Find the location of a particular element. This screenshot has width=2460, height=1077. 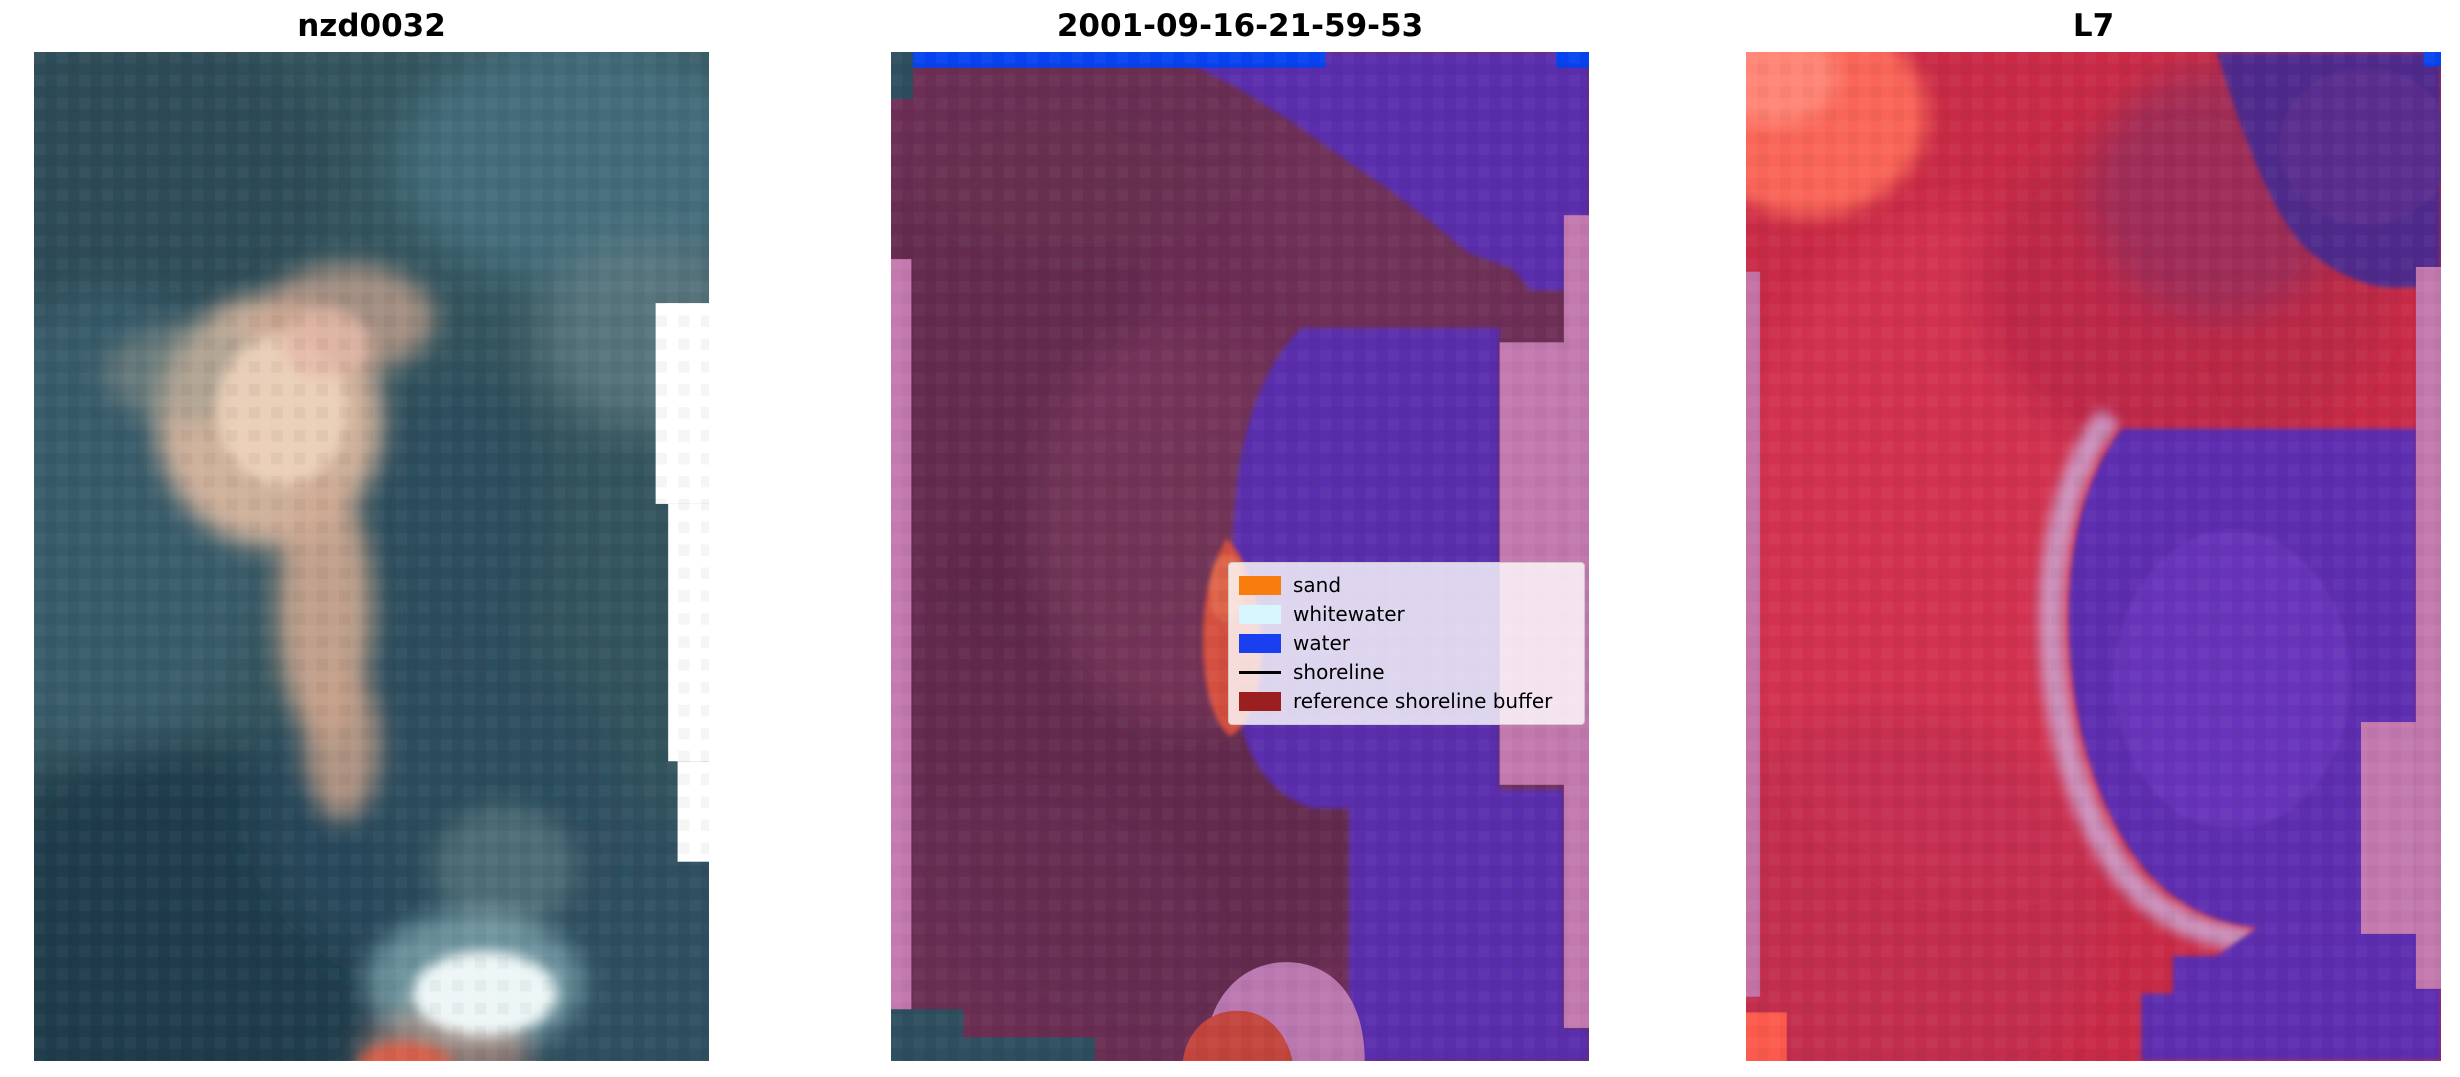

legend-item-sand: sand is located at coordinates (1406, 585).